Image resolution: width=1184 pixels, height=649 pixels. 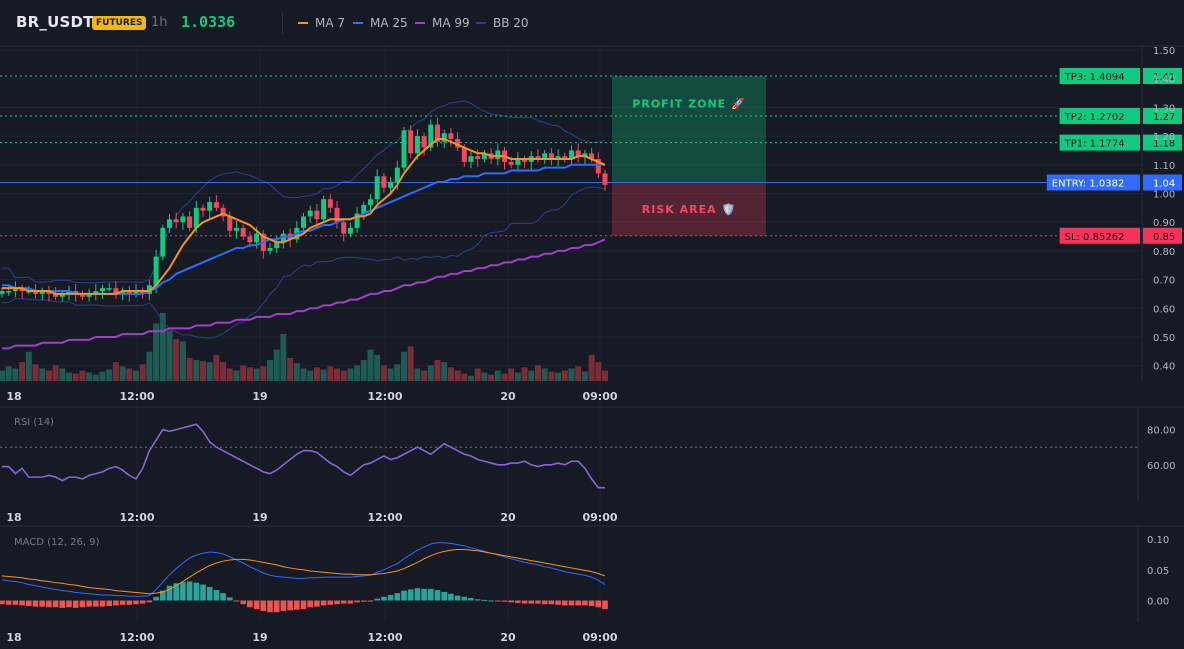 I want to click on price-axis-tick: 0.50, so click(x=1164, y=338).